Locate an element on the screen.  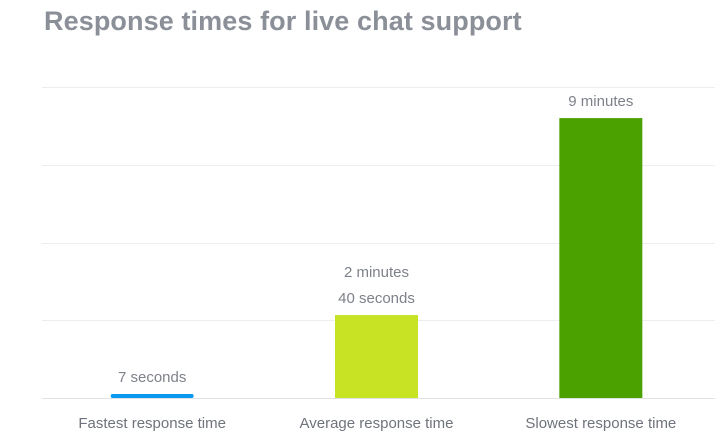
data-label: 9 minutes is located at coordinates (600, 101).